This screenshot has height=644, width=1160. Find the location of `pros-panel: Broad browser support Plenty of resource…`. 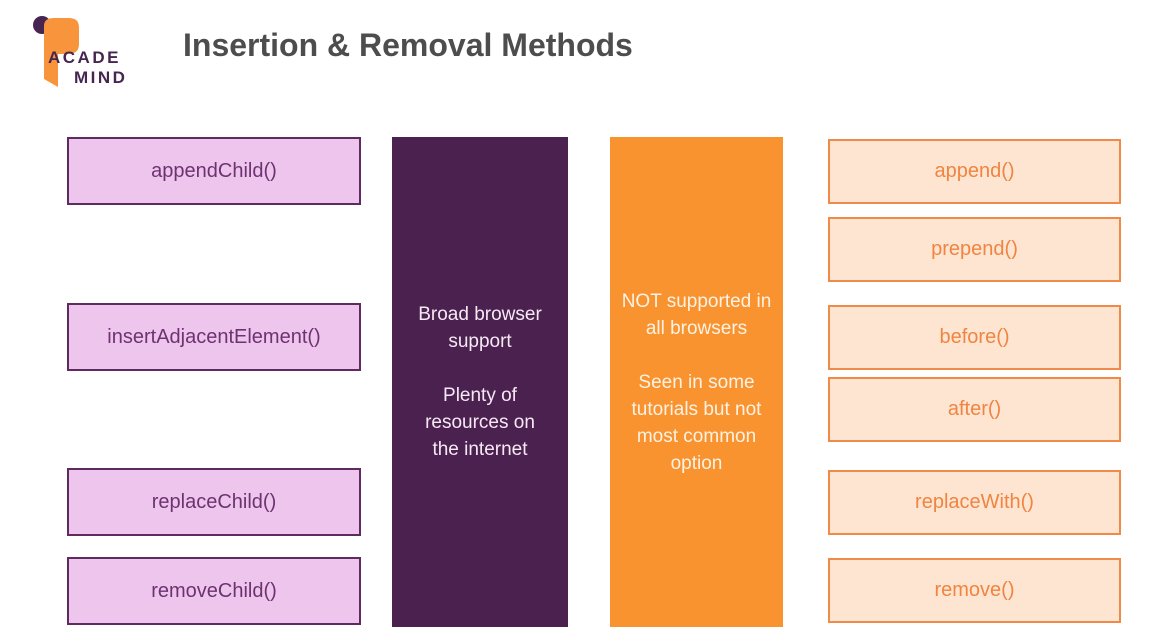

pros-panel: Broad browser support Plenty of resource… is located at coordinates (480, 382).